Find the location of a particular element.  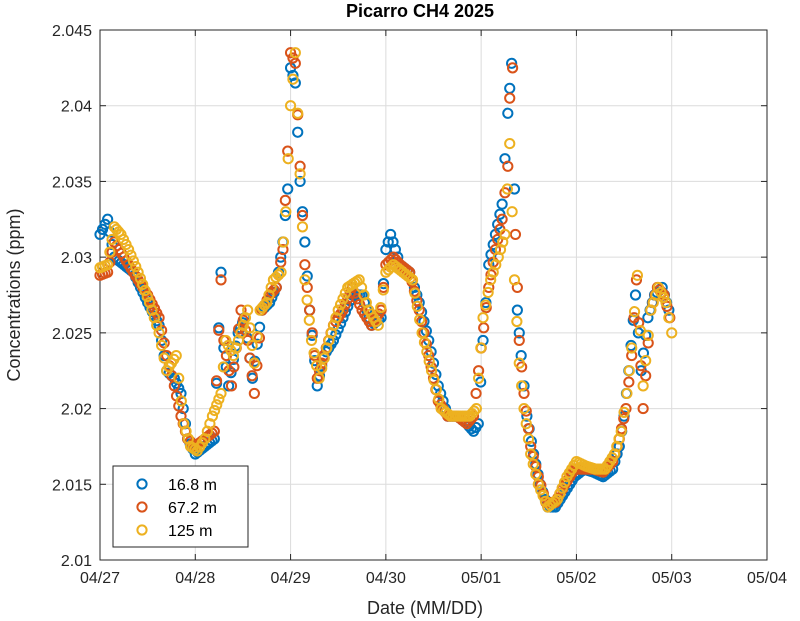

y-tick-label: 2.03 is located at coordinates (76, 258).